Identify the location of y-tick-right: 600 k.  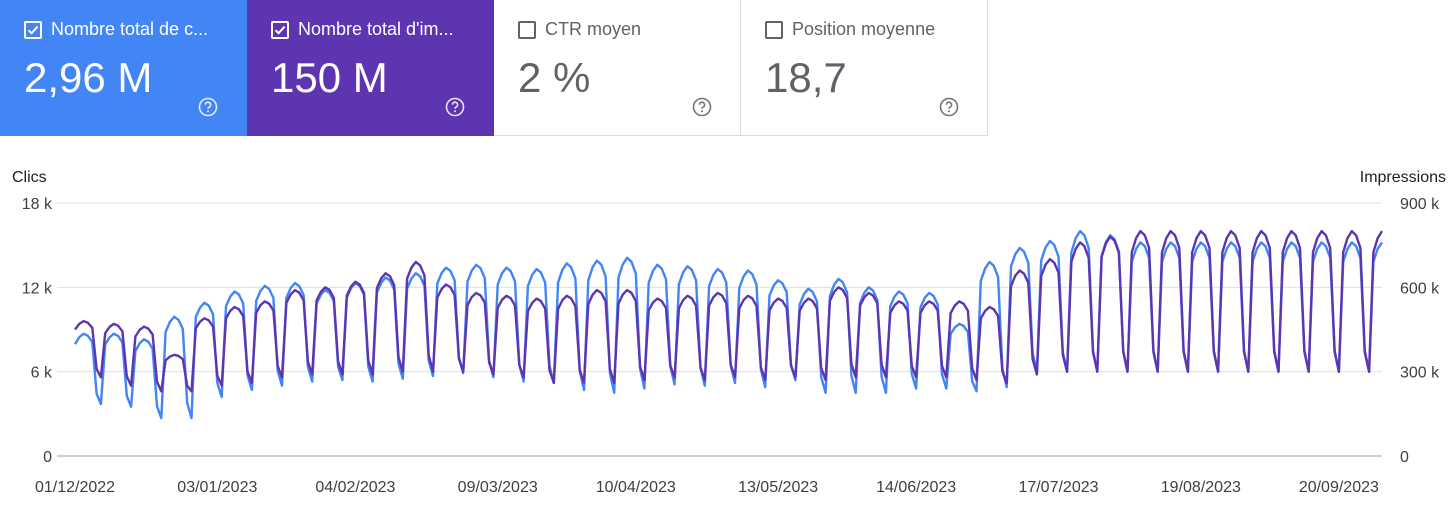
(1420, 288).